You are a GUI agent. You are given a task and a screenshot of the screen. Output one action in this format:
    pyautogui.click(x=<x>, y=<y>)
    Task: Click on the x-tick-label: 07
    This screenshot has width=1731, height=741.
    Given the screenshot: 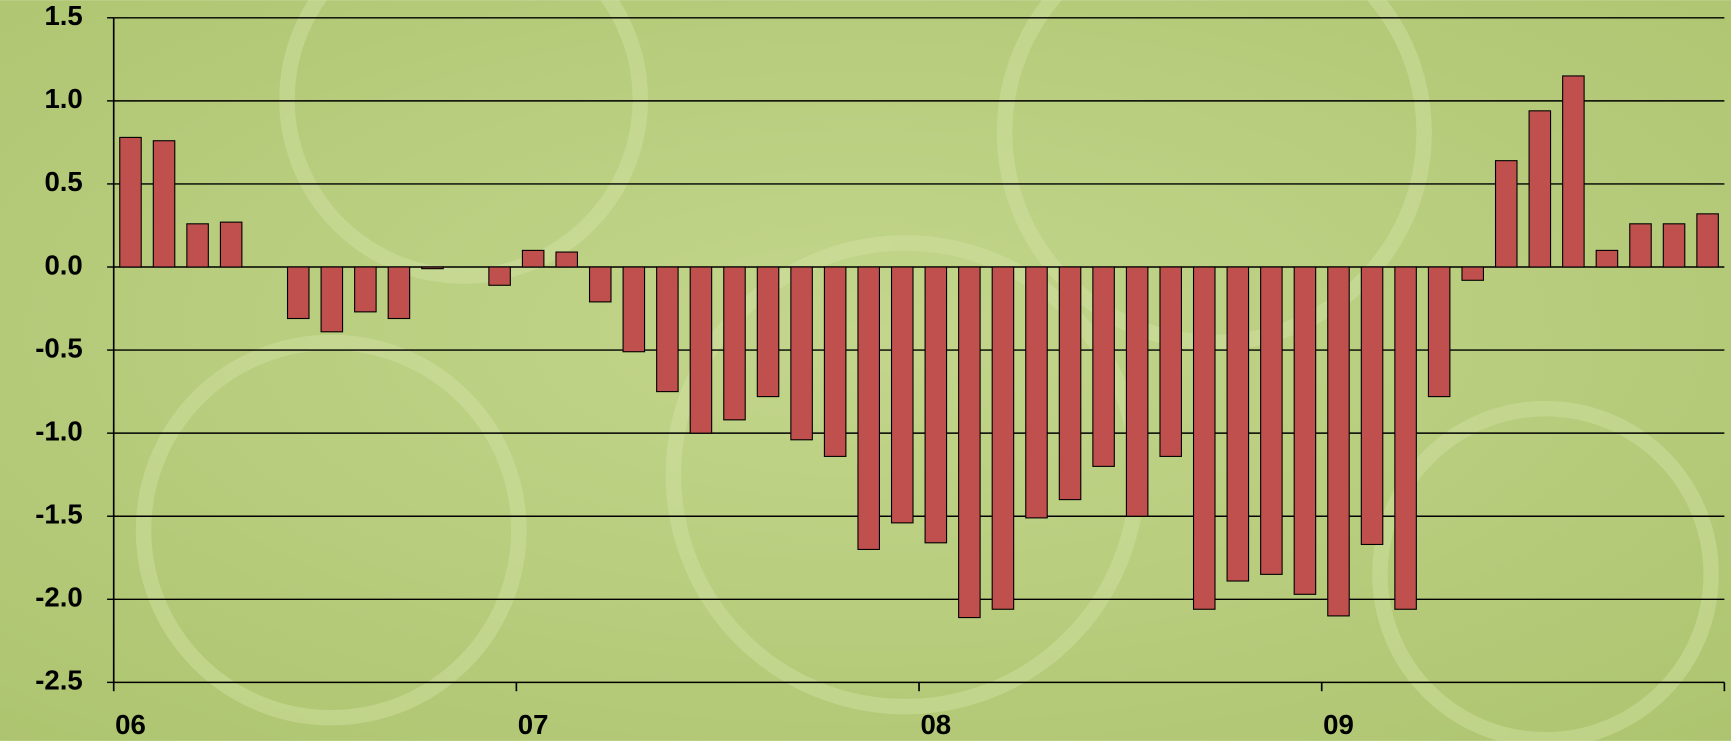 What is the action you would take?
    pyautogui.click(x=533, y=724)
    